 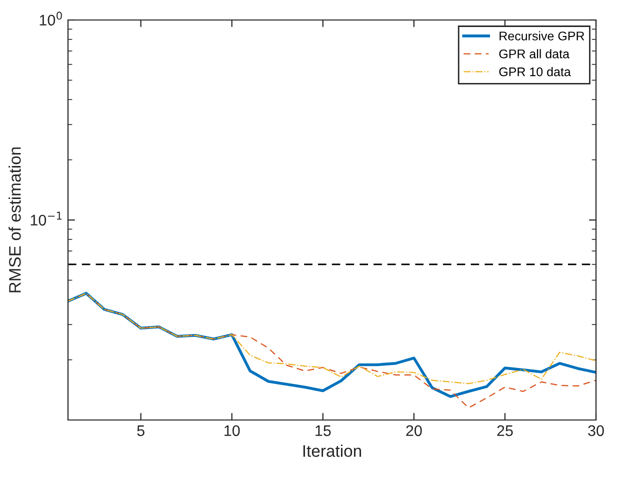 What do you see at coordinates (323, 430) in the screenshot?
I see `x-tick-label: 15` at bounding box center [323, 430].